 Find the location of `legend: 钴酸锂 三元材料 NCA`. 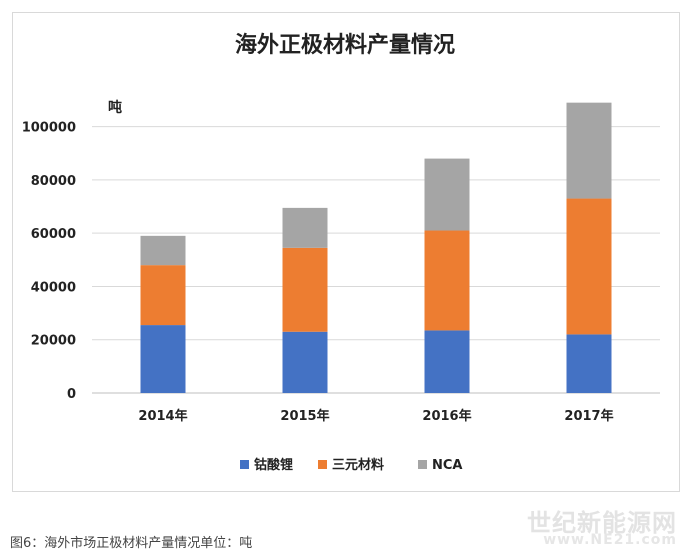

legend: 钴酸锂 三元材料 NCA is located at coordinates (351, 465).